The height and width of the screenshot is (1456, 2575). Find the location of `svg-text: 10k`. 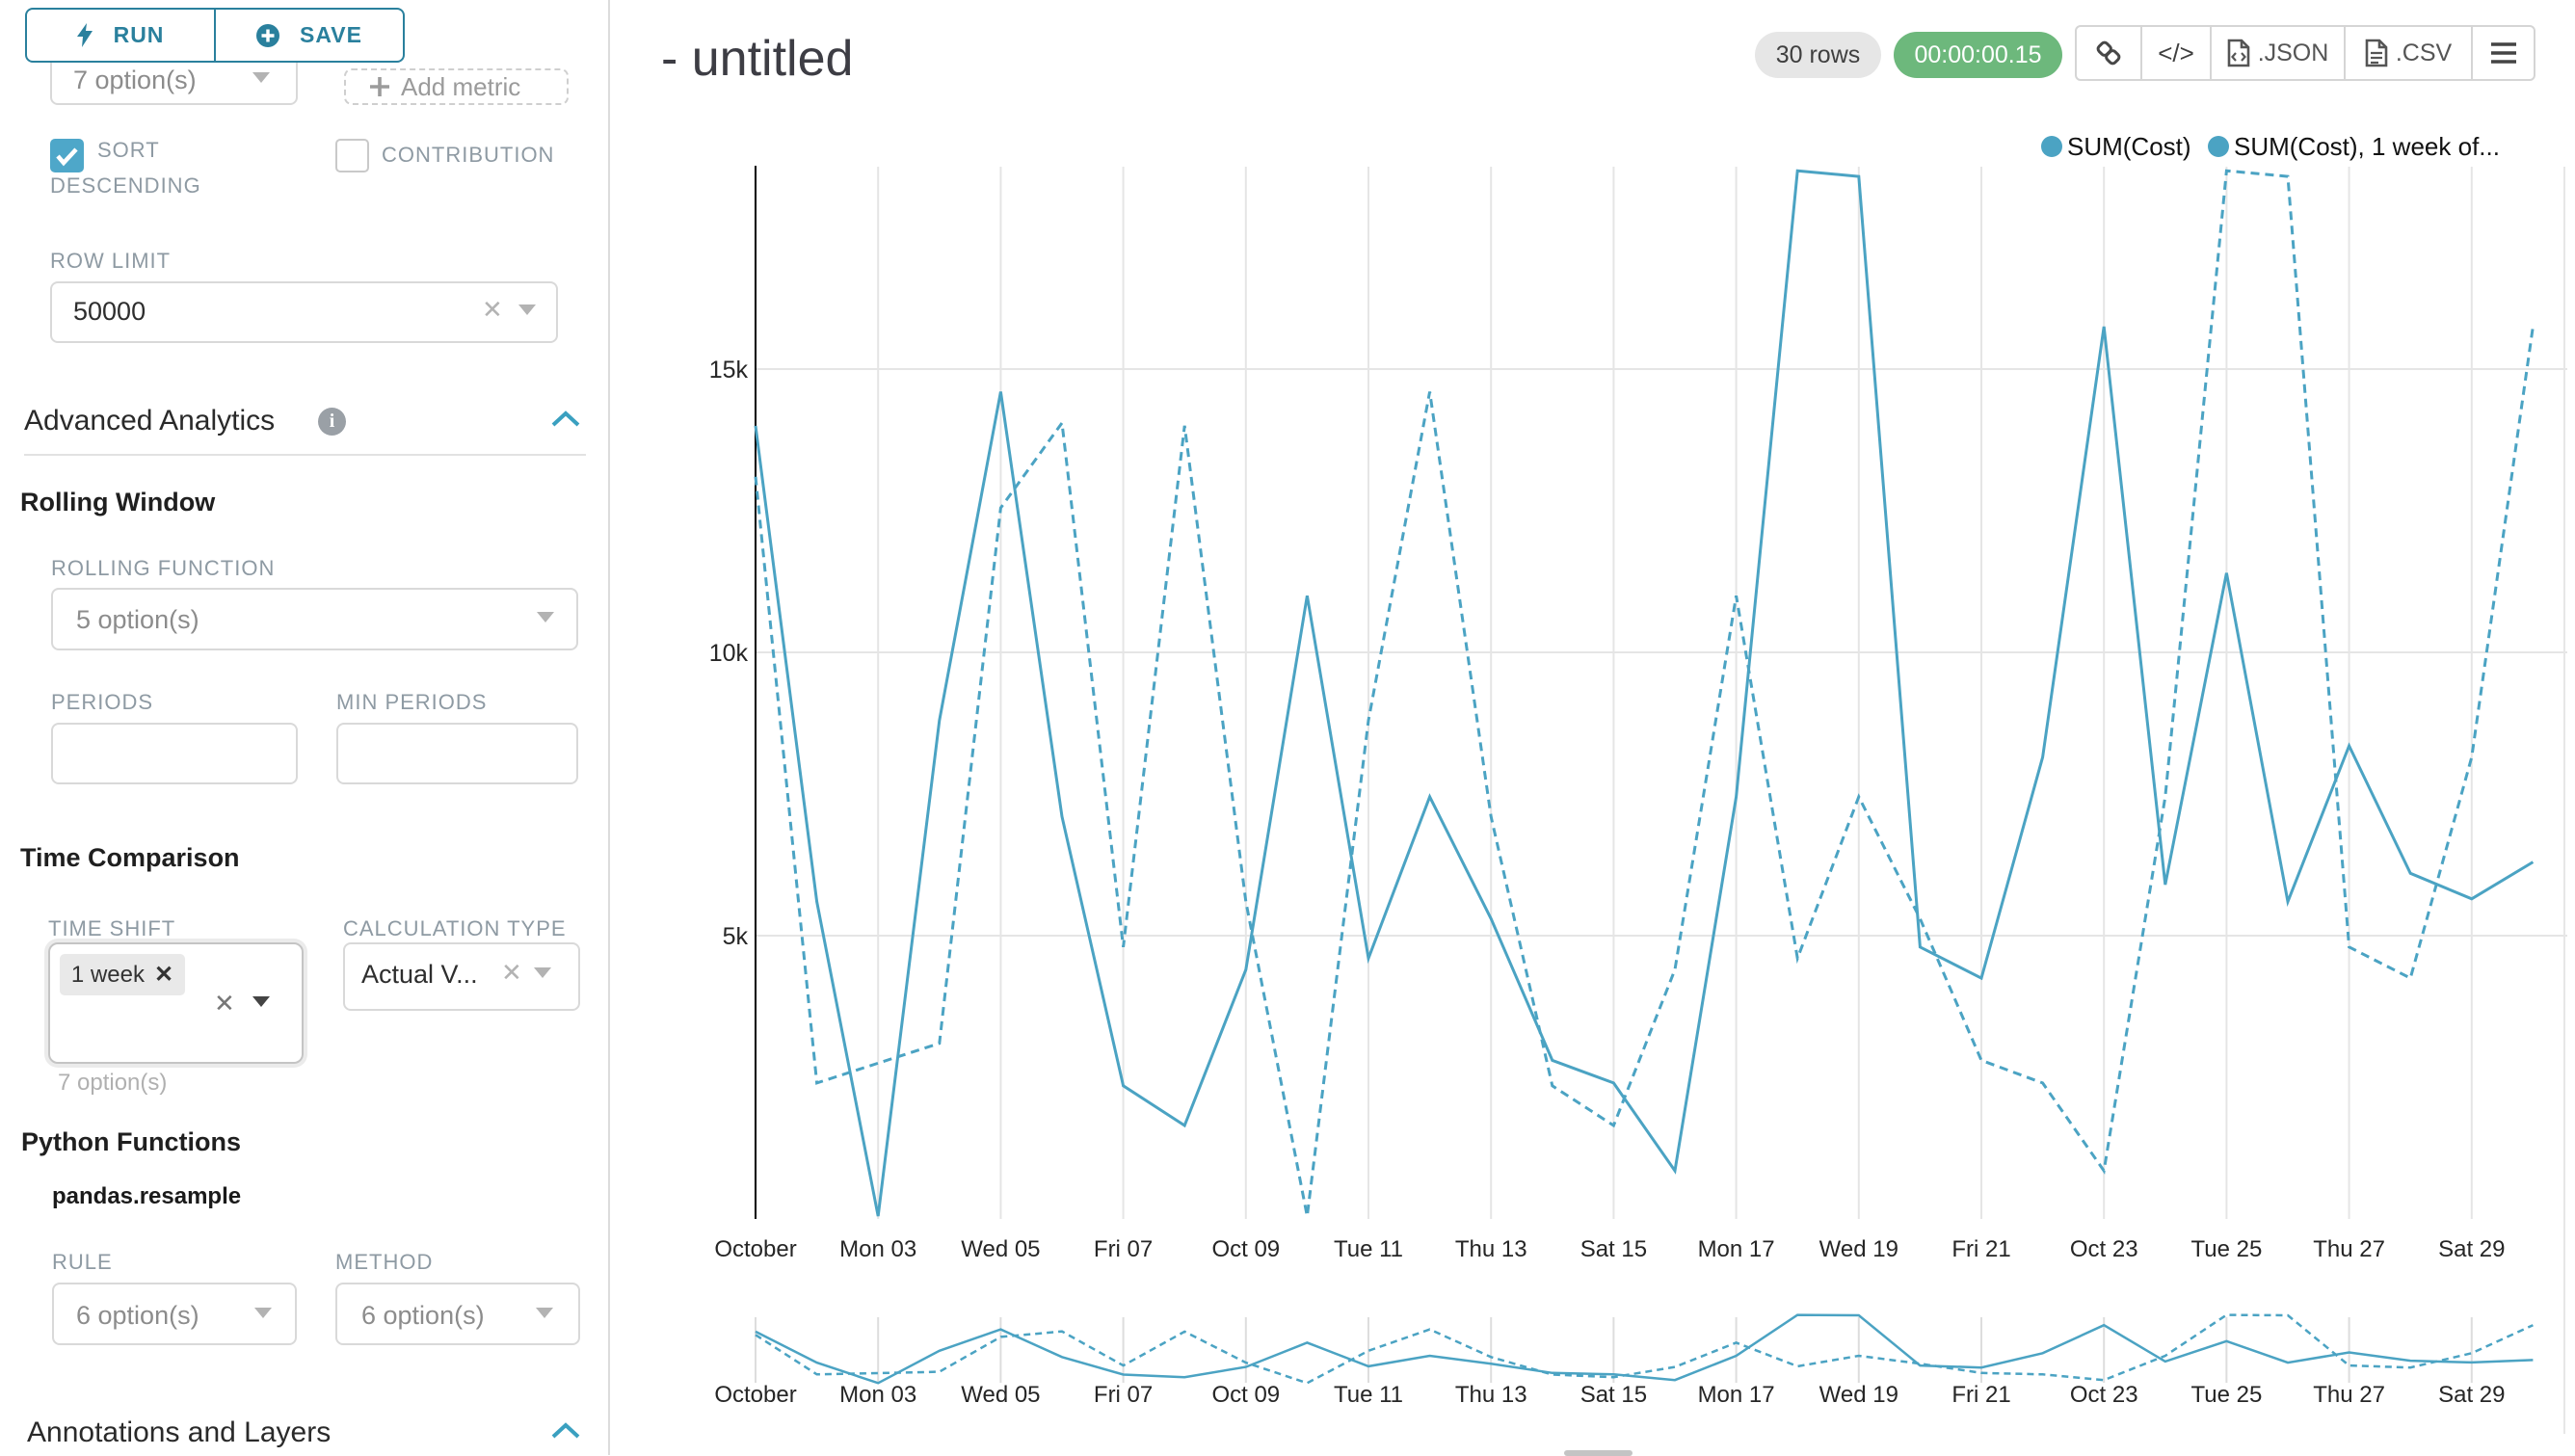

svg-text: 10k is located at coordinates (729, 653).